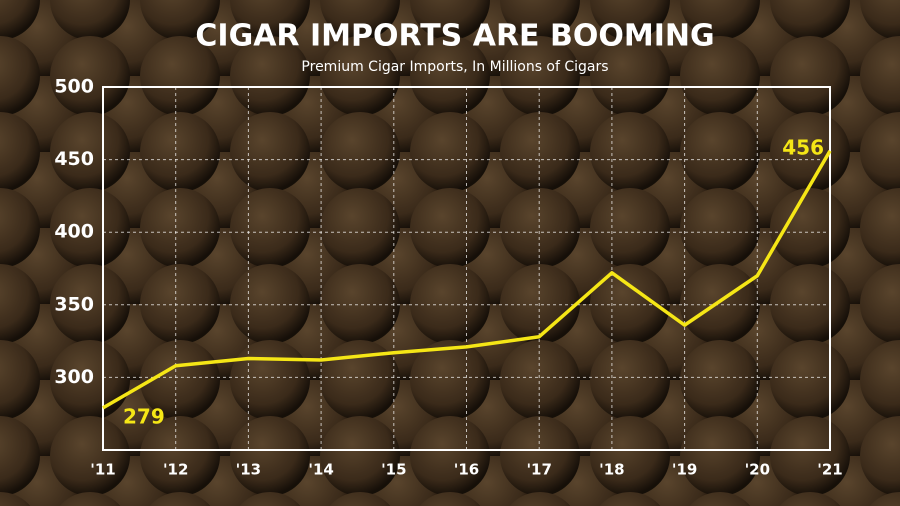 This screenshot has width=900, height=506. What do you see at coordinates (757, 470) in the screenshot?
I see `x-tick-label: '20` at bounding box center [757, 470].